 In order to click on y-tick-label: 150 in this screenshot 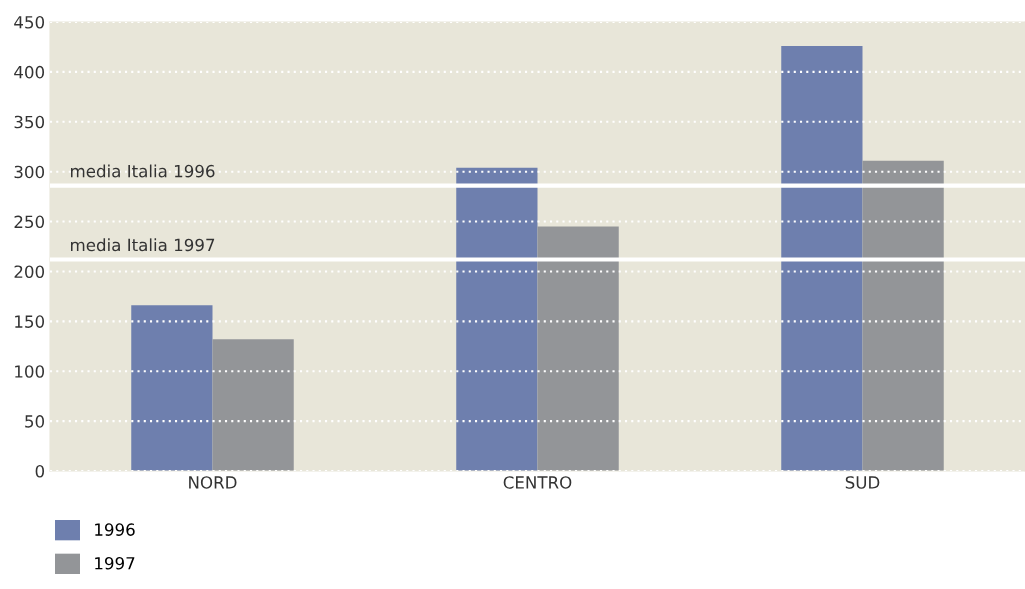, I will do `click(30, 321)`.